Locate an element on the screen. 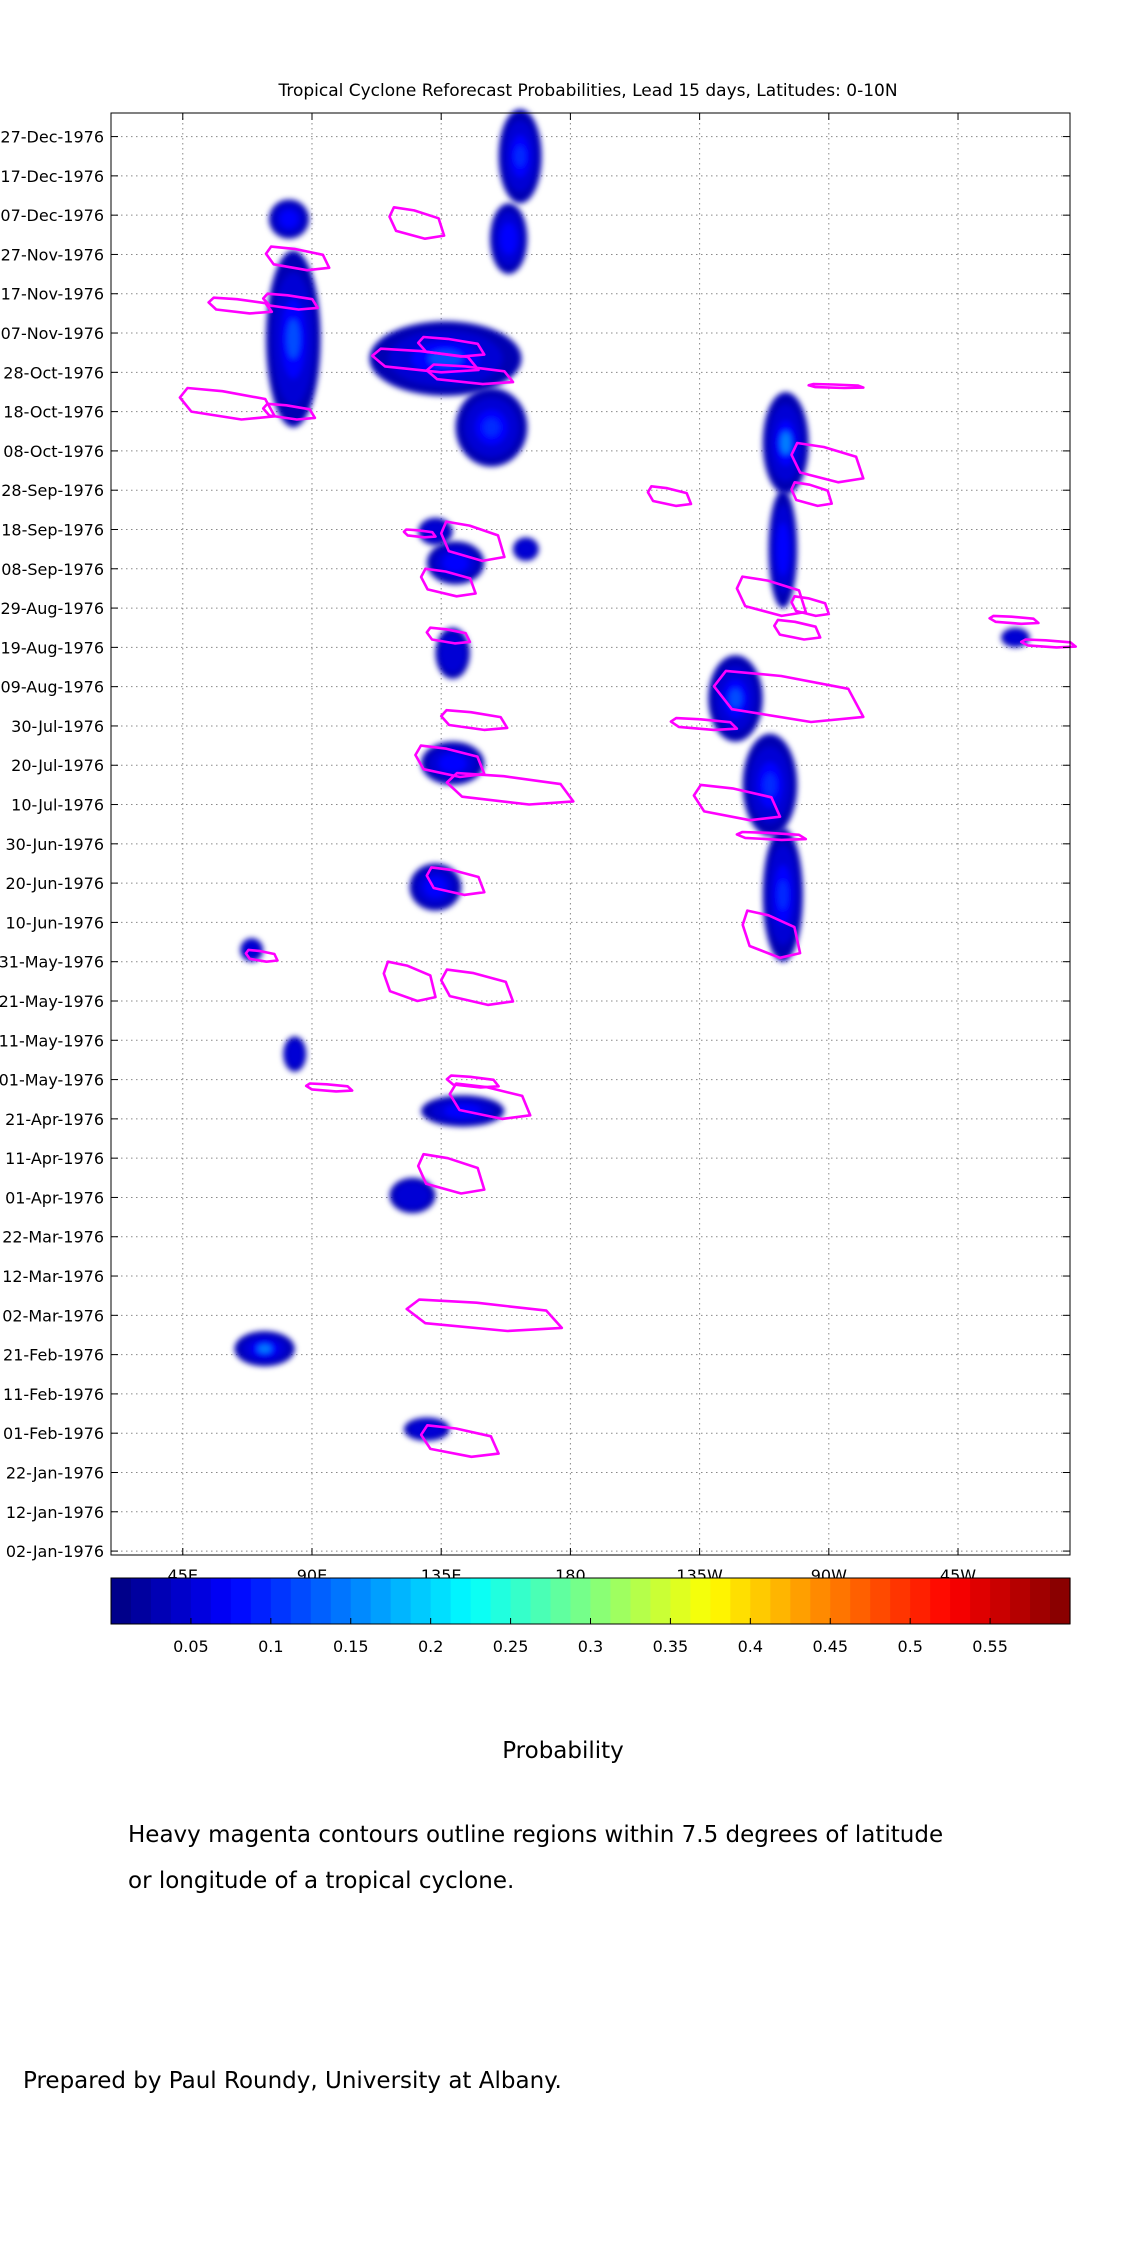  y-tick-label: 22-Mar-1976 is located at coordinates (53, 1237).